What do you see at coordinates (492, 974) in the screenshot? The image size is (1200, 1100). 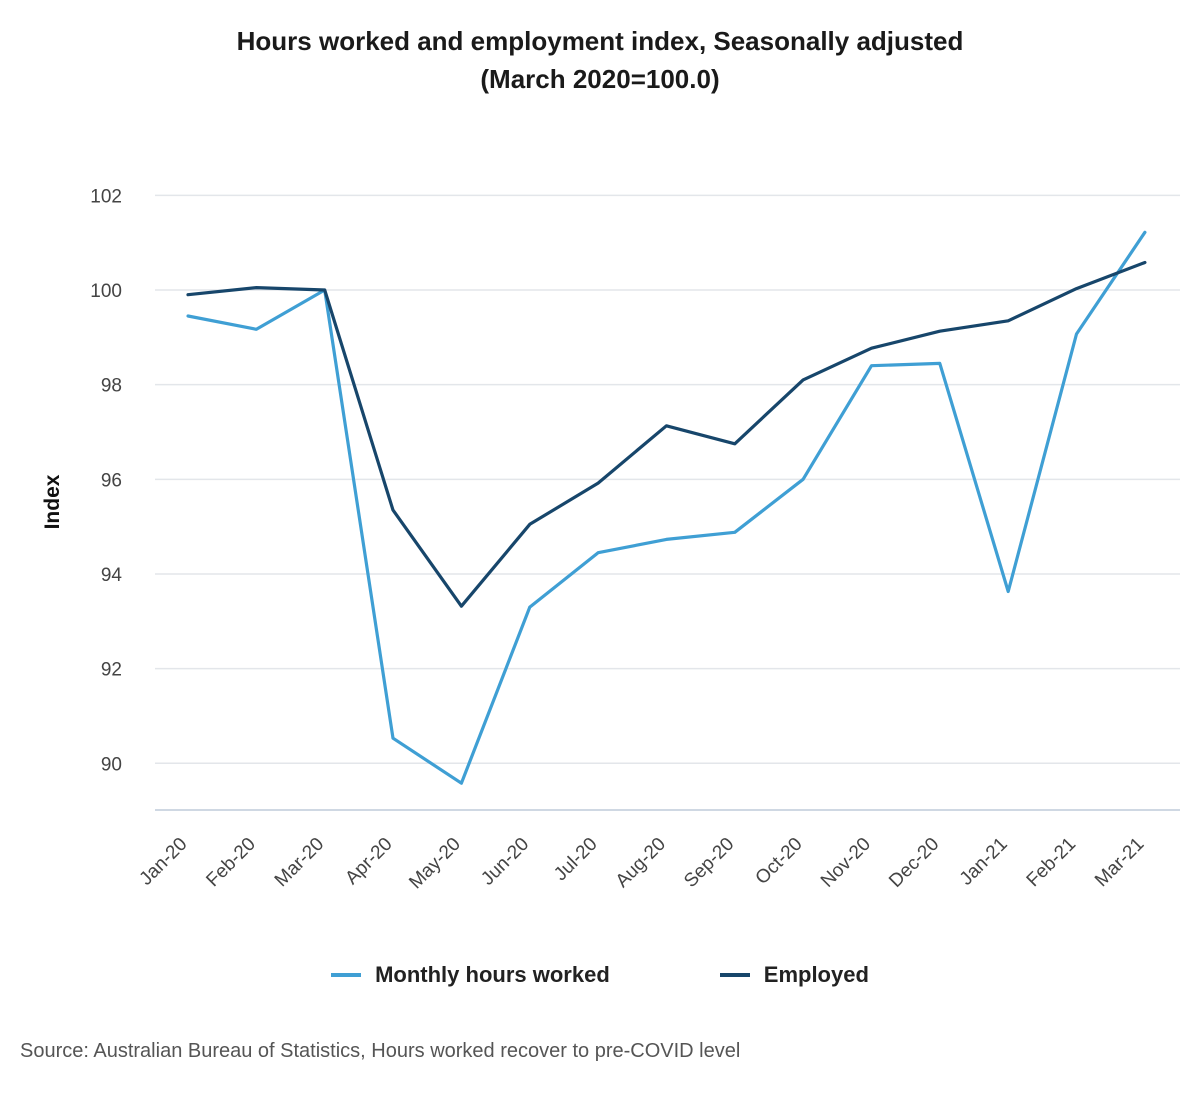 I see `legend-label-hours-worked: Monthly hours worked` at bounding box center [492, 974].